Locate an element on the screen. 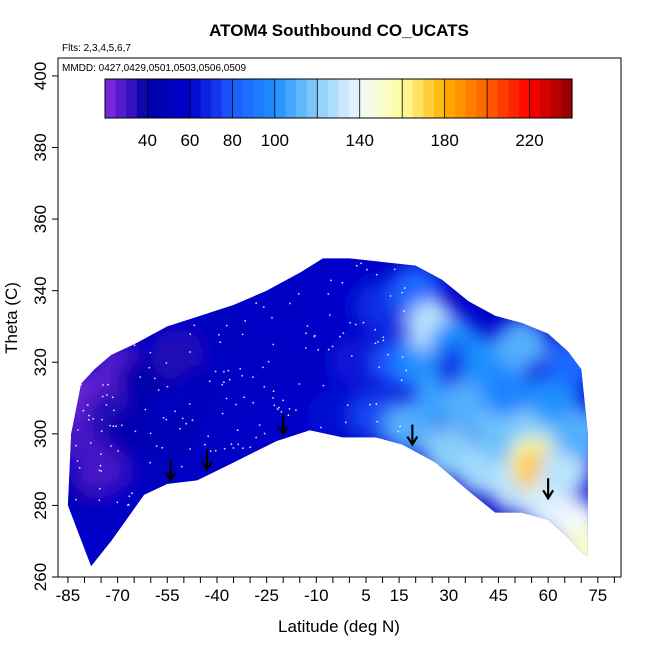 The width and height of the screenshot is (650, 655). colorbar: 40 60 80 100 140 180 220 is located at coordinates (338, 114).